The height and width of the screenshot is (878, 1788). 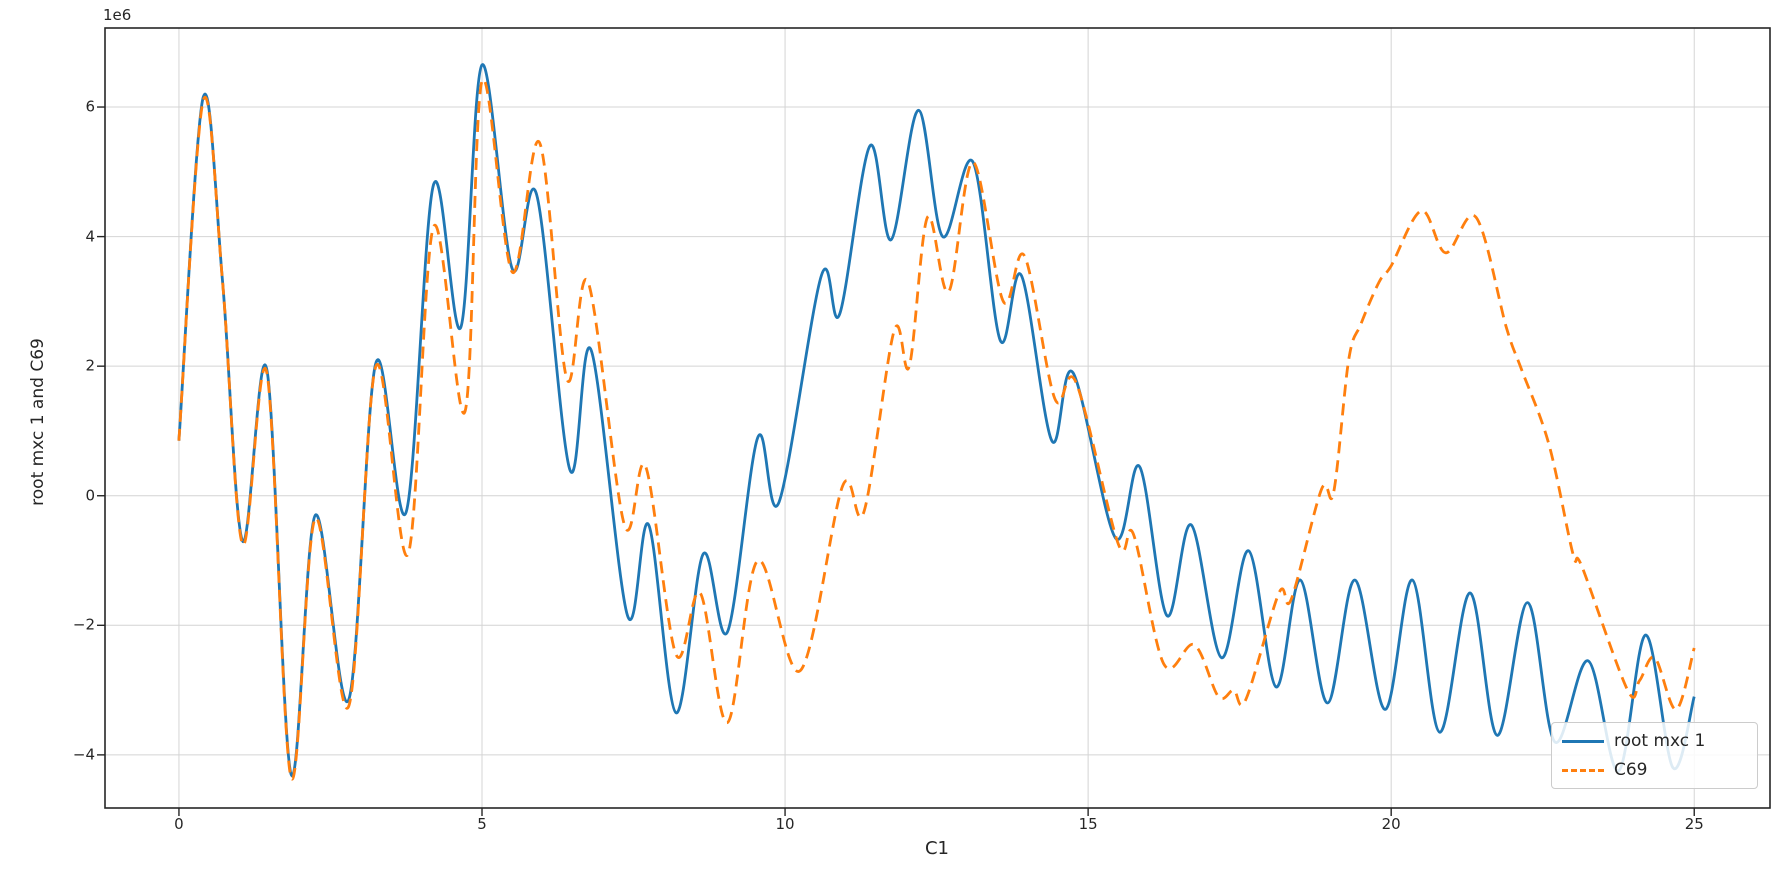 What do you see at coordinates (785, 824) in the screenshot?
I see `x-tick-label: 10` at bounding box center [785, 824].